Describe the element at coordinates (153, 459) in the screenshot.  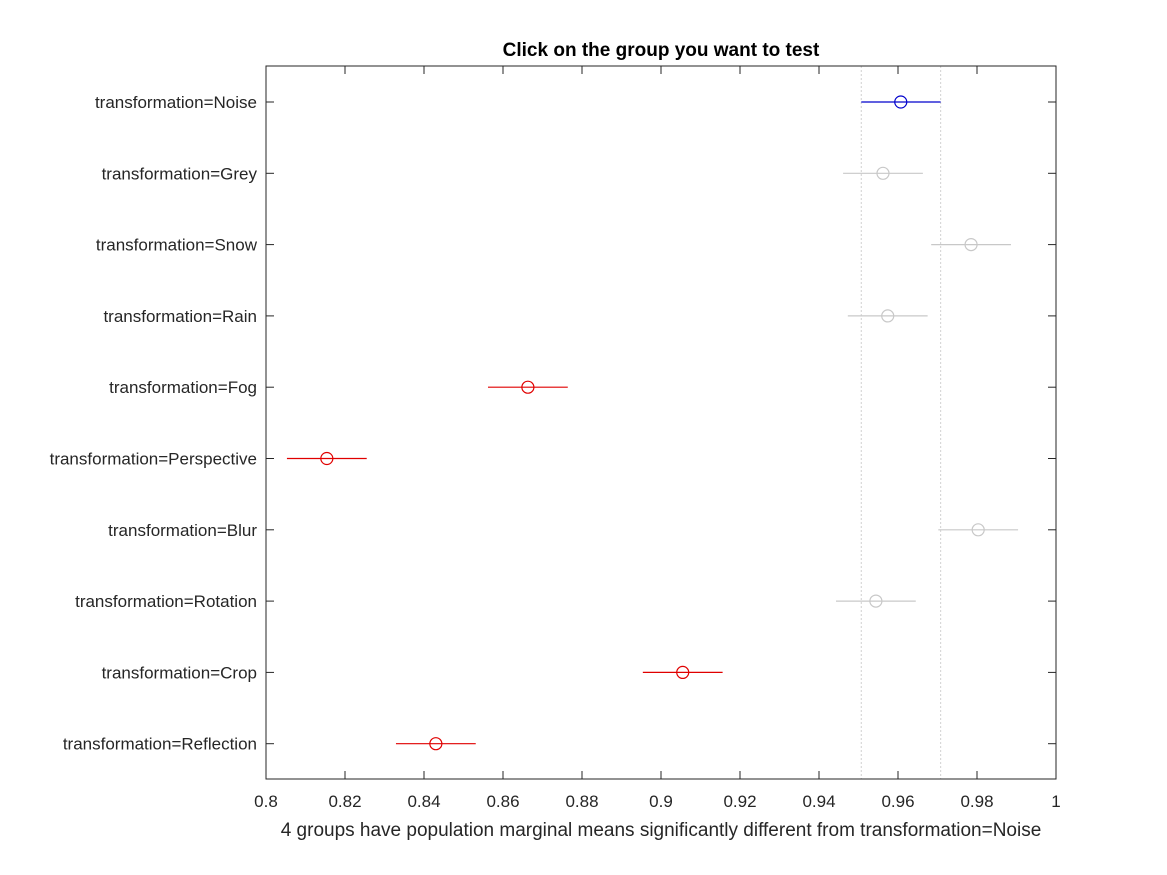
I see `y-tick-label: transformation=Perspective` at that location.